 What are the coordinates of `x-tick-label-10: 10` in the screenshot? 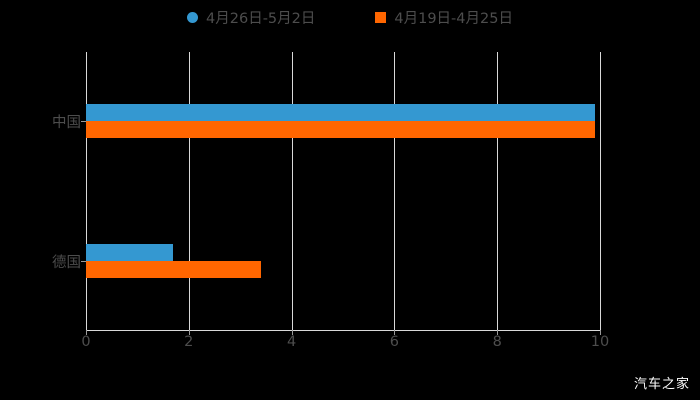 It's located at (600, 342).